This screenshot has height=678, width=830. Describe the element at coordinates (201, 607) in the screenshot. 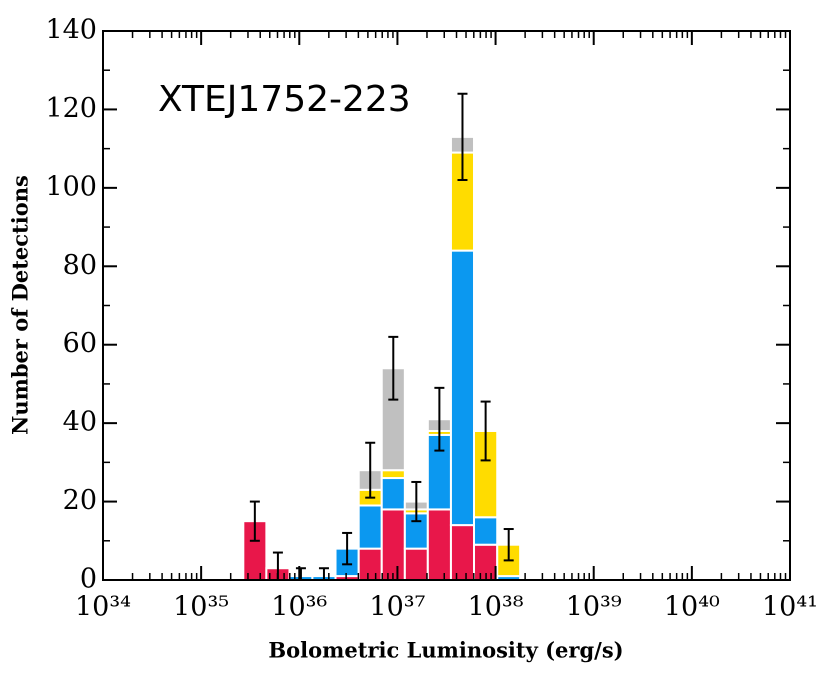

I see `x-tick-label: 10³⁵` at that location.